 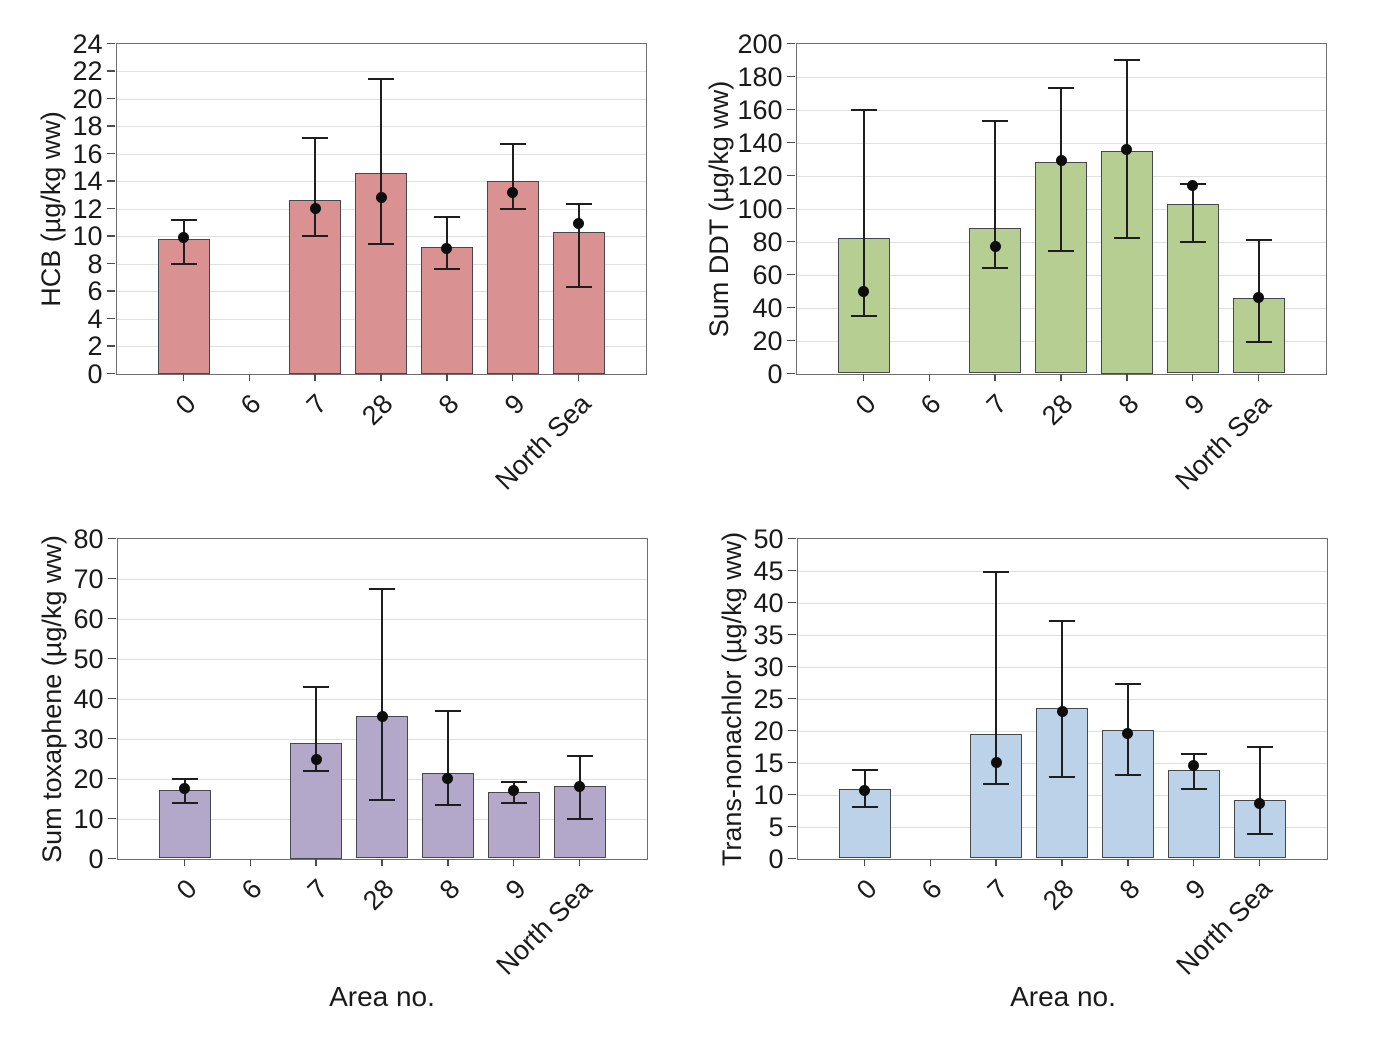 What do you see at coordinates (87, 71) in the screenshot?
I see `y-tick-label: 22` at bounding box center [87, 71].